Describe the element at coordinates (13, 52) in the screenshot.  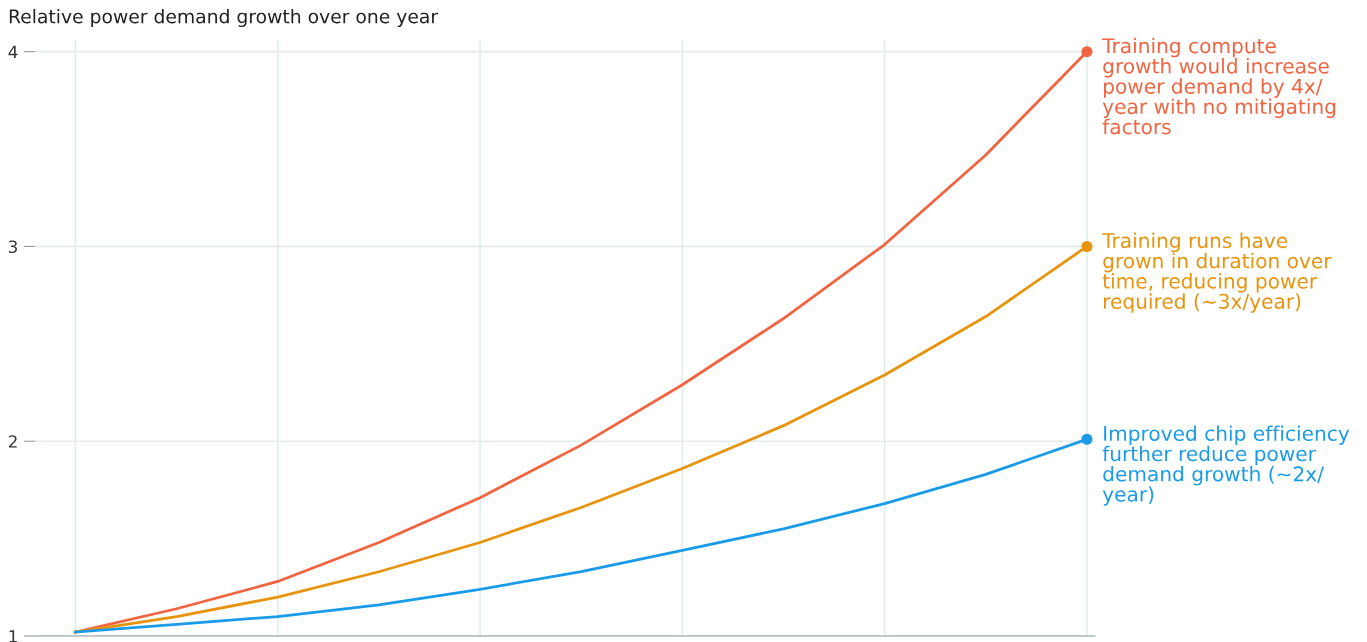
I see `y-tick-label: 4` at that location.